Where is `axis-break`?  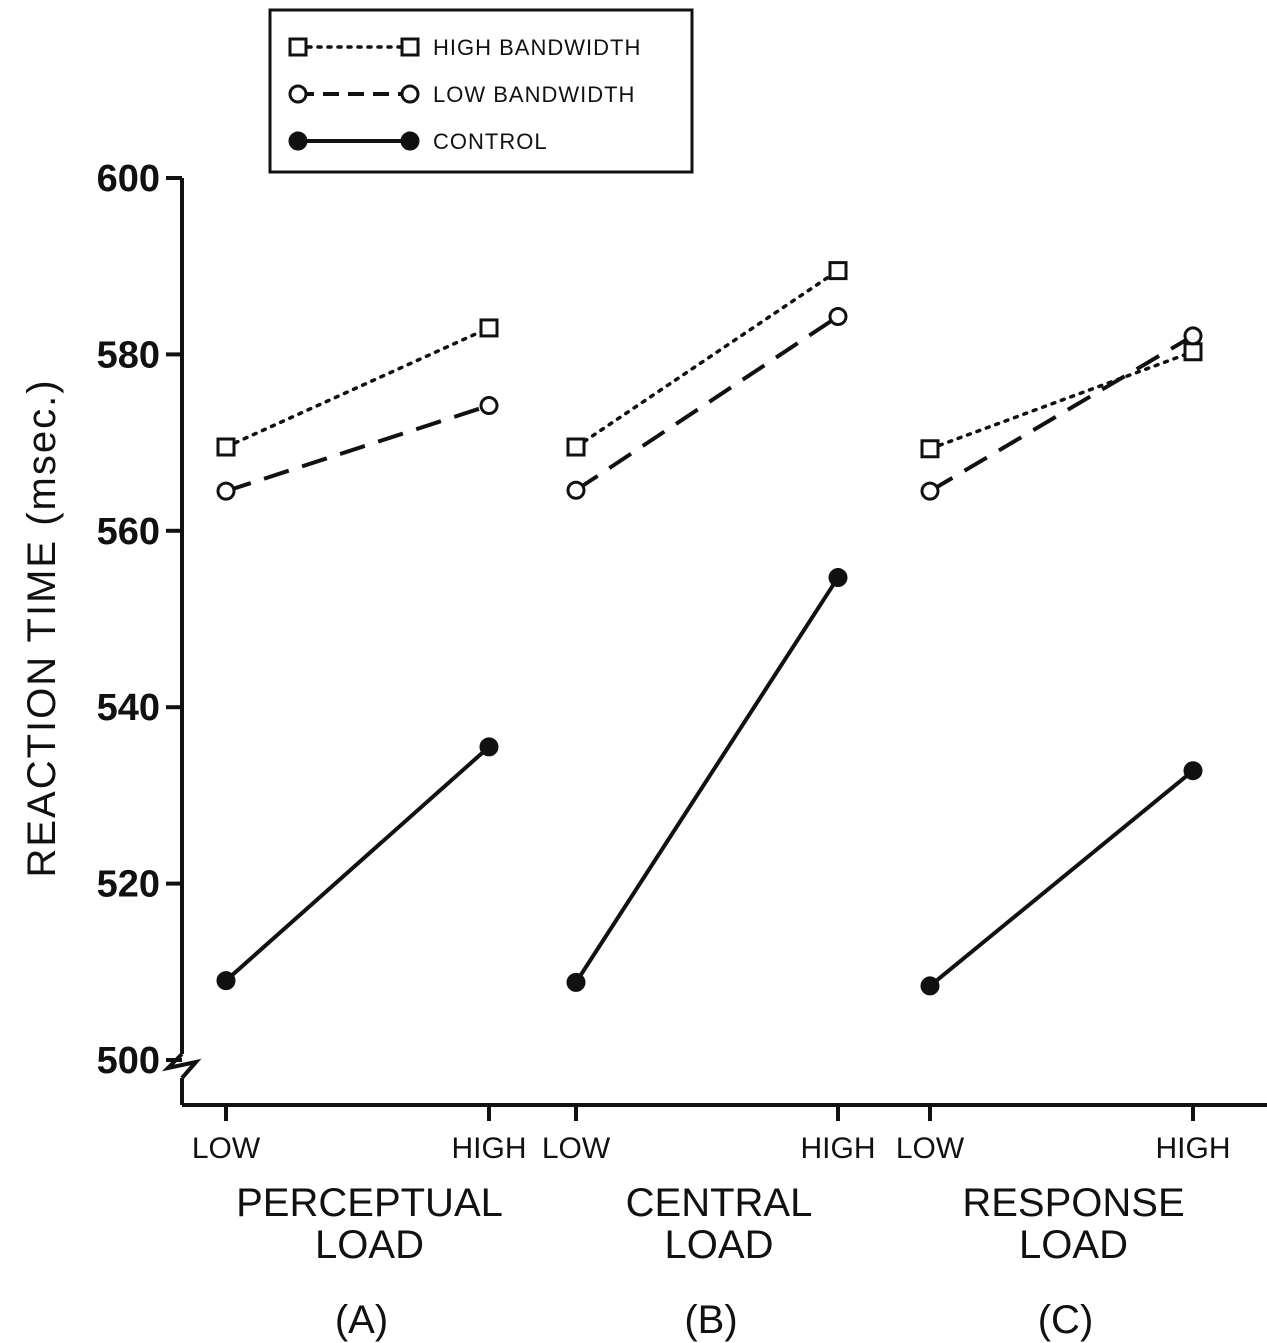 axis-break is located at coordinates (181, 1066).